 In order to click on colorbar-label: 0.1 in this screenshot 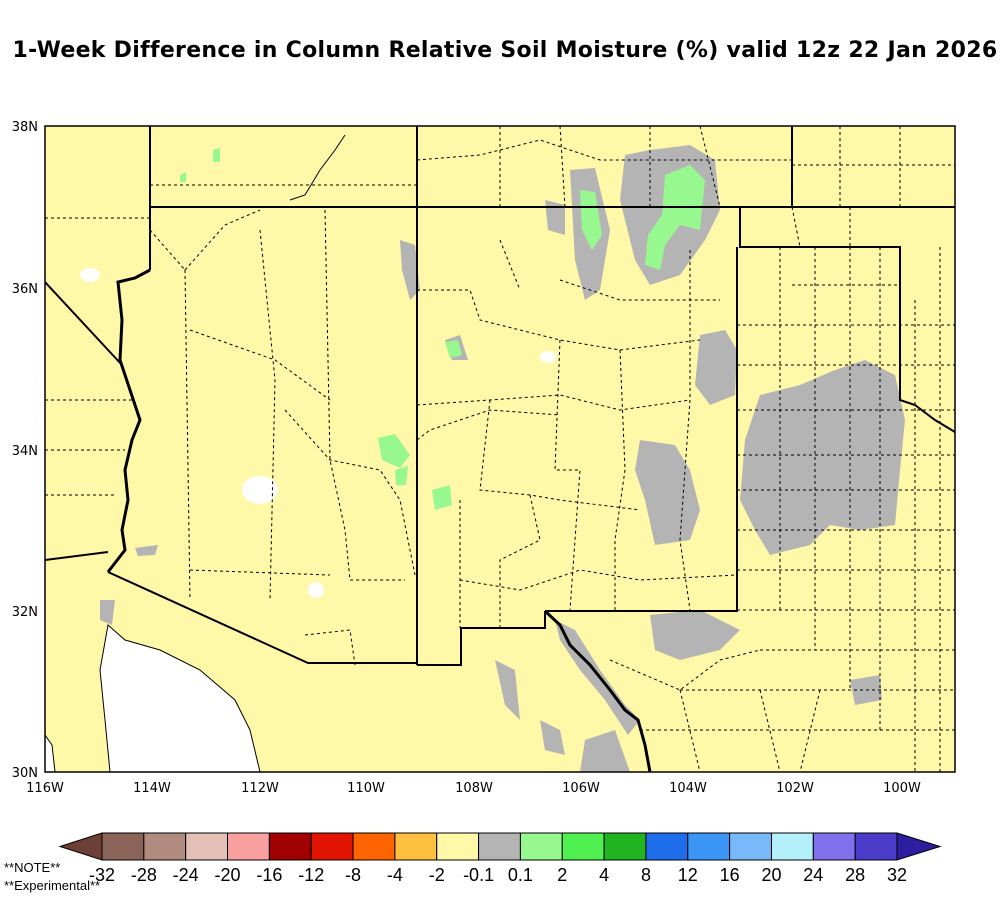, I will do `click(520, 875)`.